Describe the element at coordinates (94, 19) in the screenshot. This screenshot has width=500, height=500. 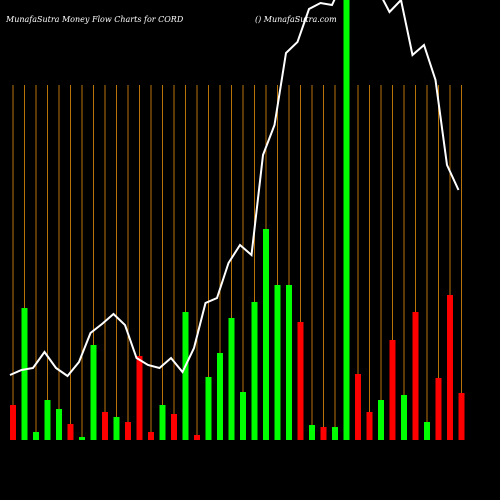
I see `chart-title: MunafaSutra Money Flow Charts for CORD` at that location.